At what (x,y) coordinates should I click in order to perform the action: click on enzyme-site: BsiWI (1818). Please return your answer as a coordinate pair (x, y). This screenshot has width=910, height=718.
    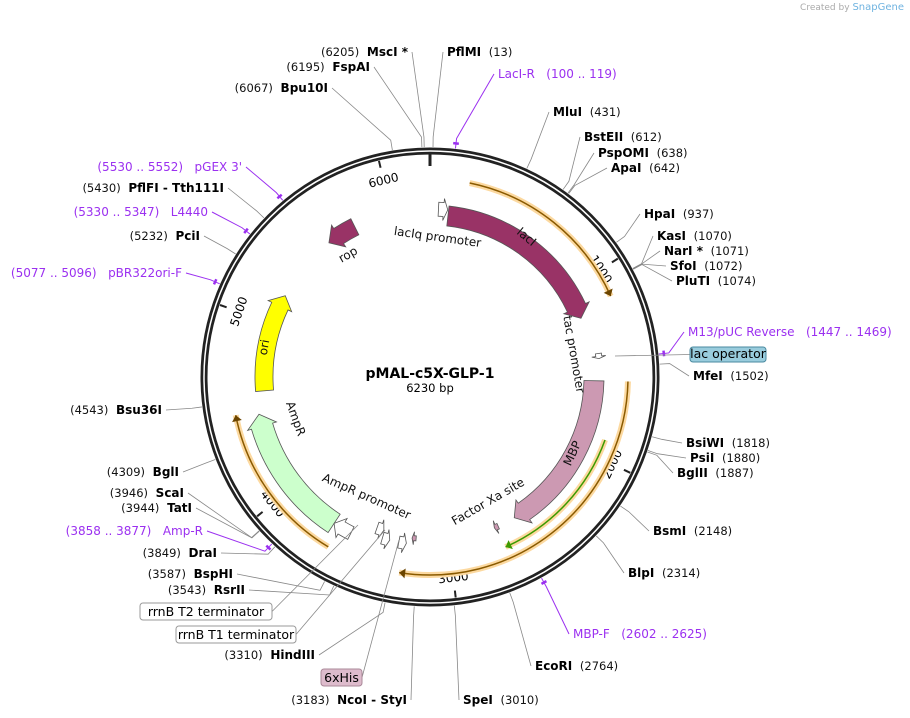
    Looking at the image, I should click on (728, 443).